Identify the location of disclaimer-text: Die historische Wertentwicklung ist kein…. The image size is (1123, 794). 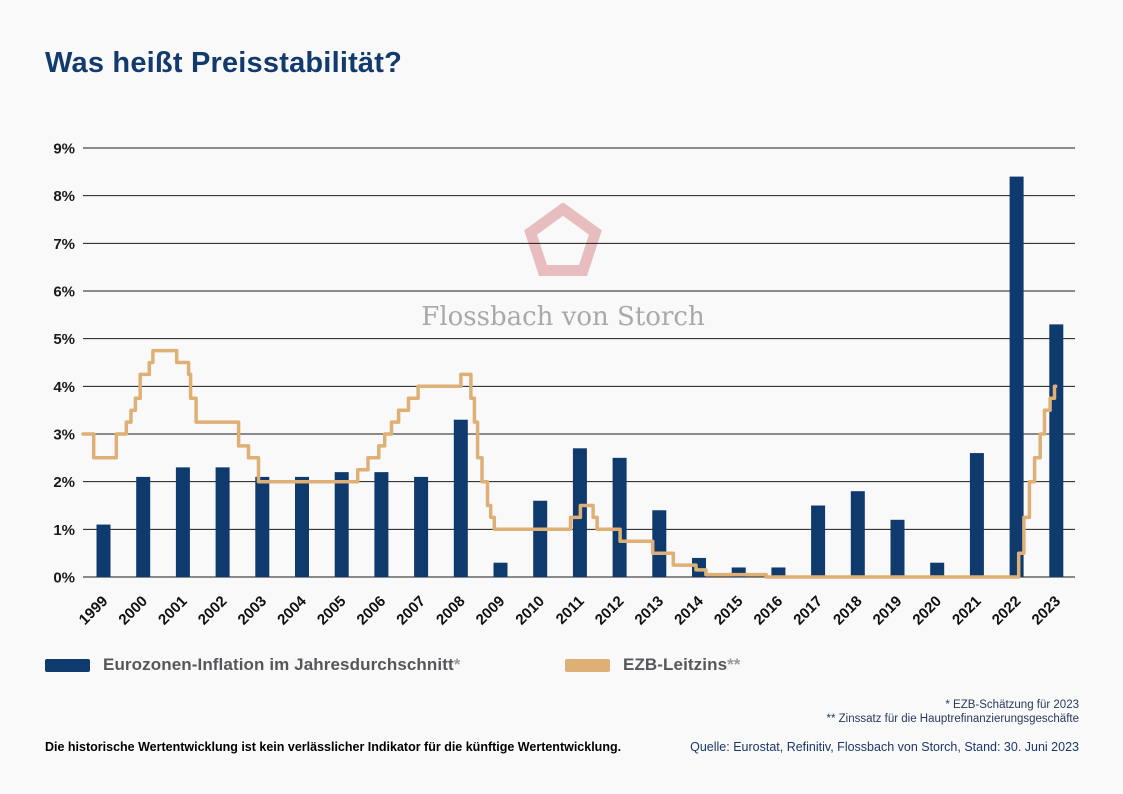
(333, 747).